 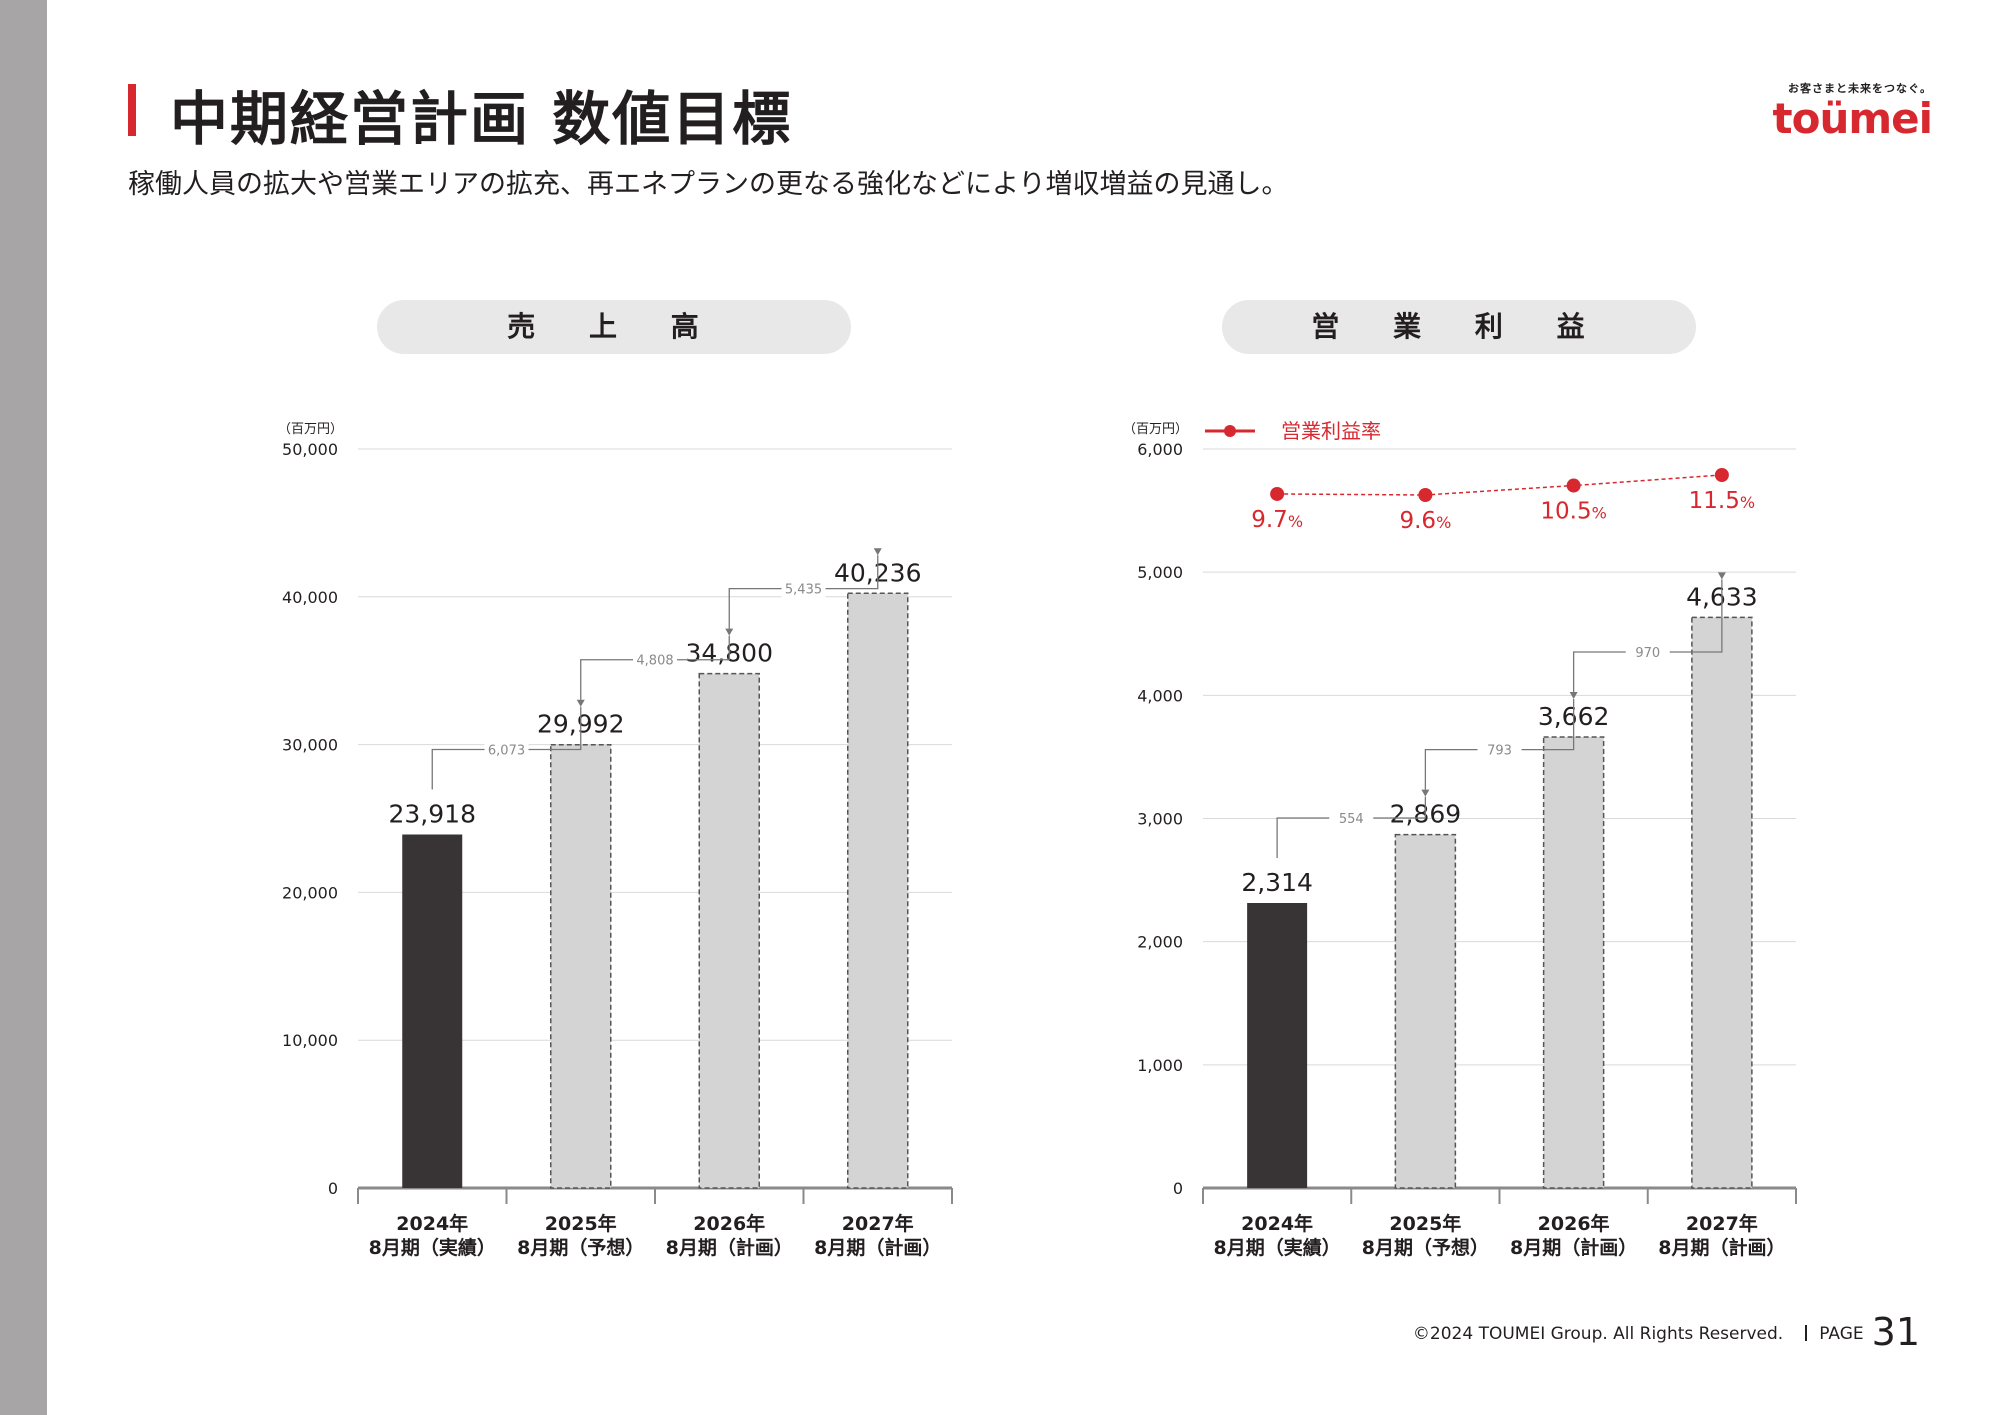 I want to click on logo-wordmark: toümei, so click(x=1852, y=118).